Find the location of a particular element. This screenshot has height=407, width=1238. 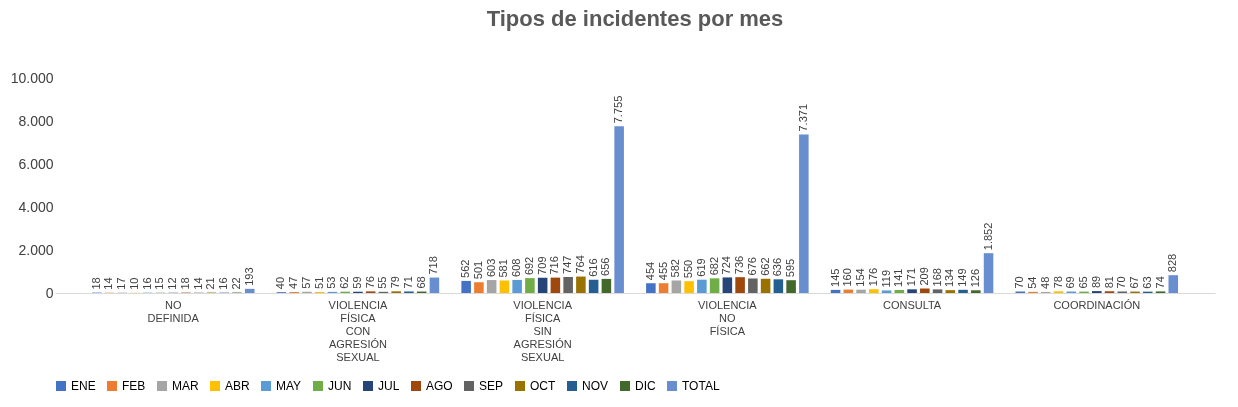

data-label: 16 is located at coordinates (146, 283).